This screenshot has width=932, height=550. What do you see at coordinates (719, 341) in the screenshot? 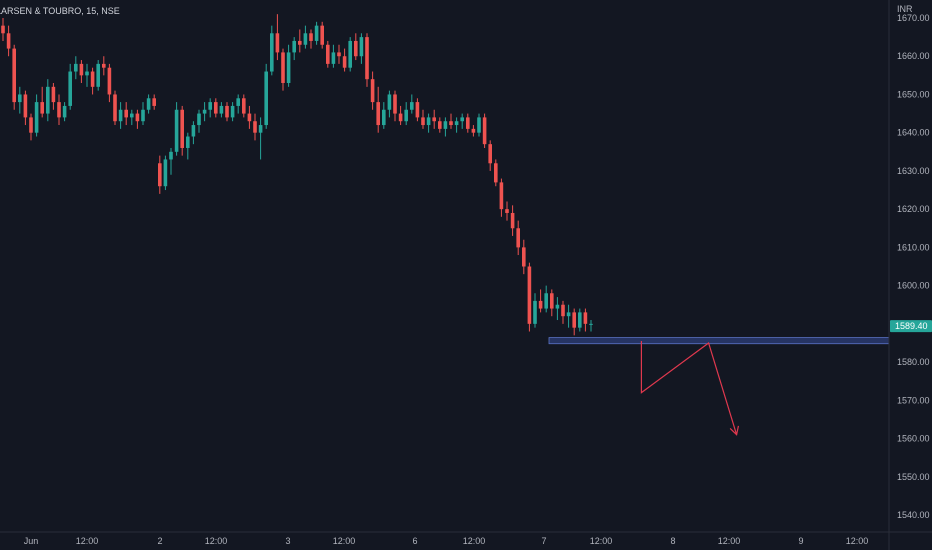
I see `support-zone` at bounding box center [719, 341].